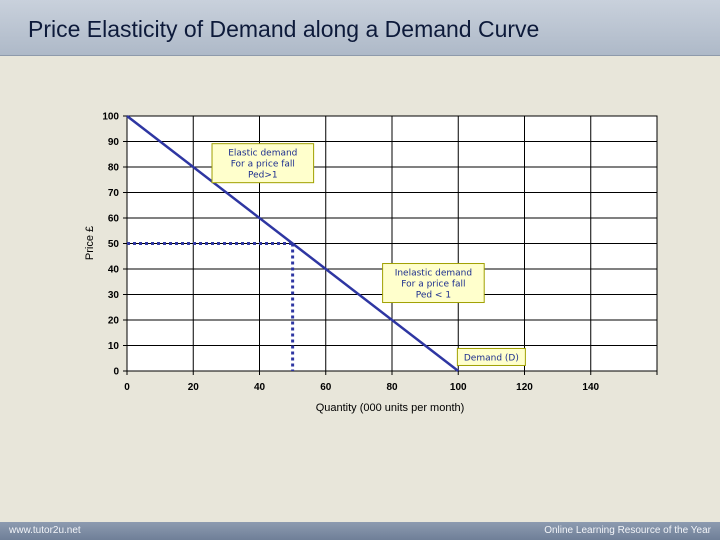  What do you see at coordinates (116, 372) in the screenshot?
I see `y-tick-label: 0` at bounding box center [116, 372].